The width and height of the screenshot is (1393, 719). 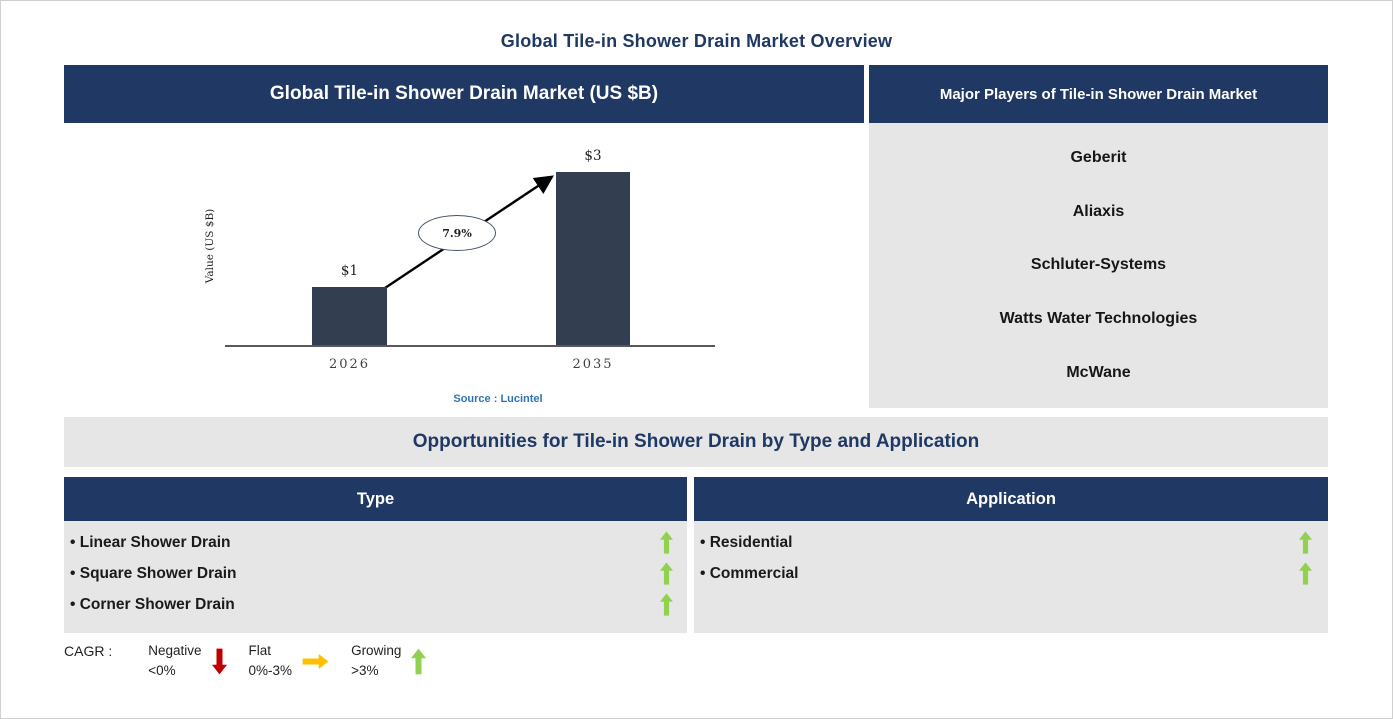 What do you see at coordinates (260, 650) in the screenshot?
I see `legend-flat-name: Flat` at bounding box center [260, 650].